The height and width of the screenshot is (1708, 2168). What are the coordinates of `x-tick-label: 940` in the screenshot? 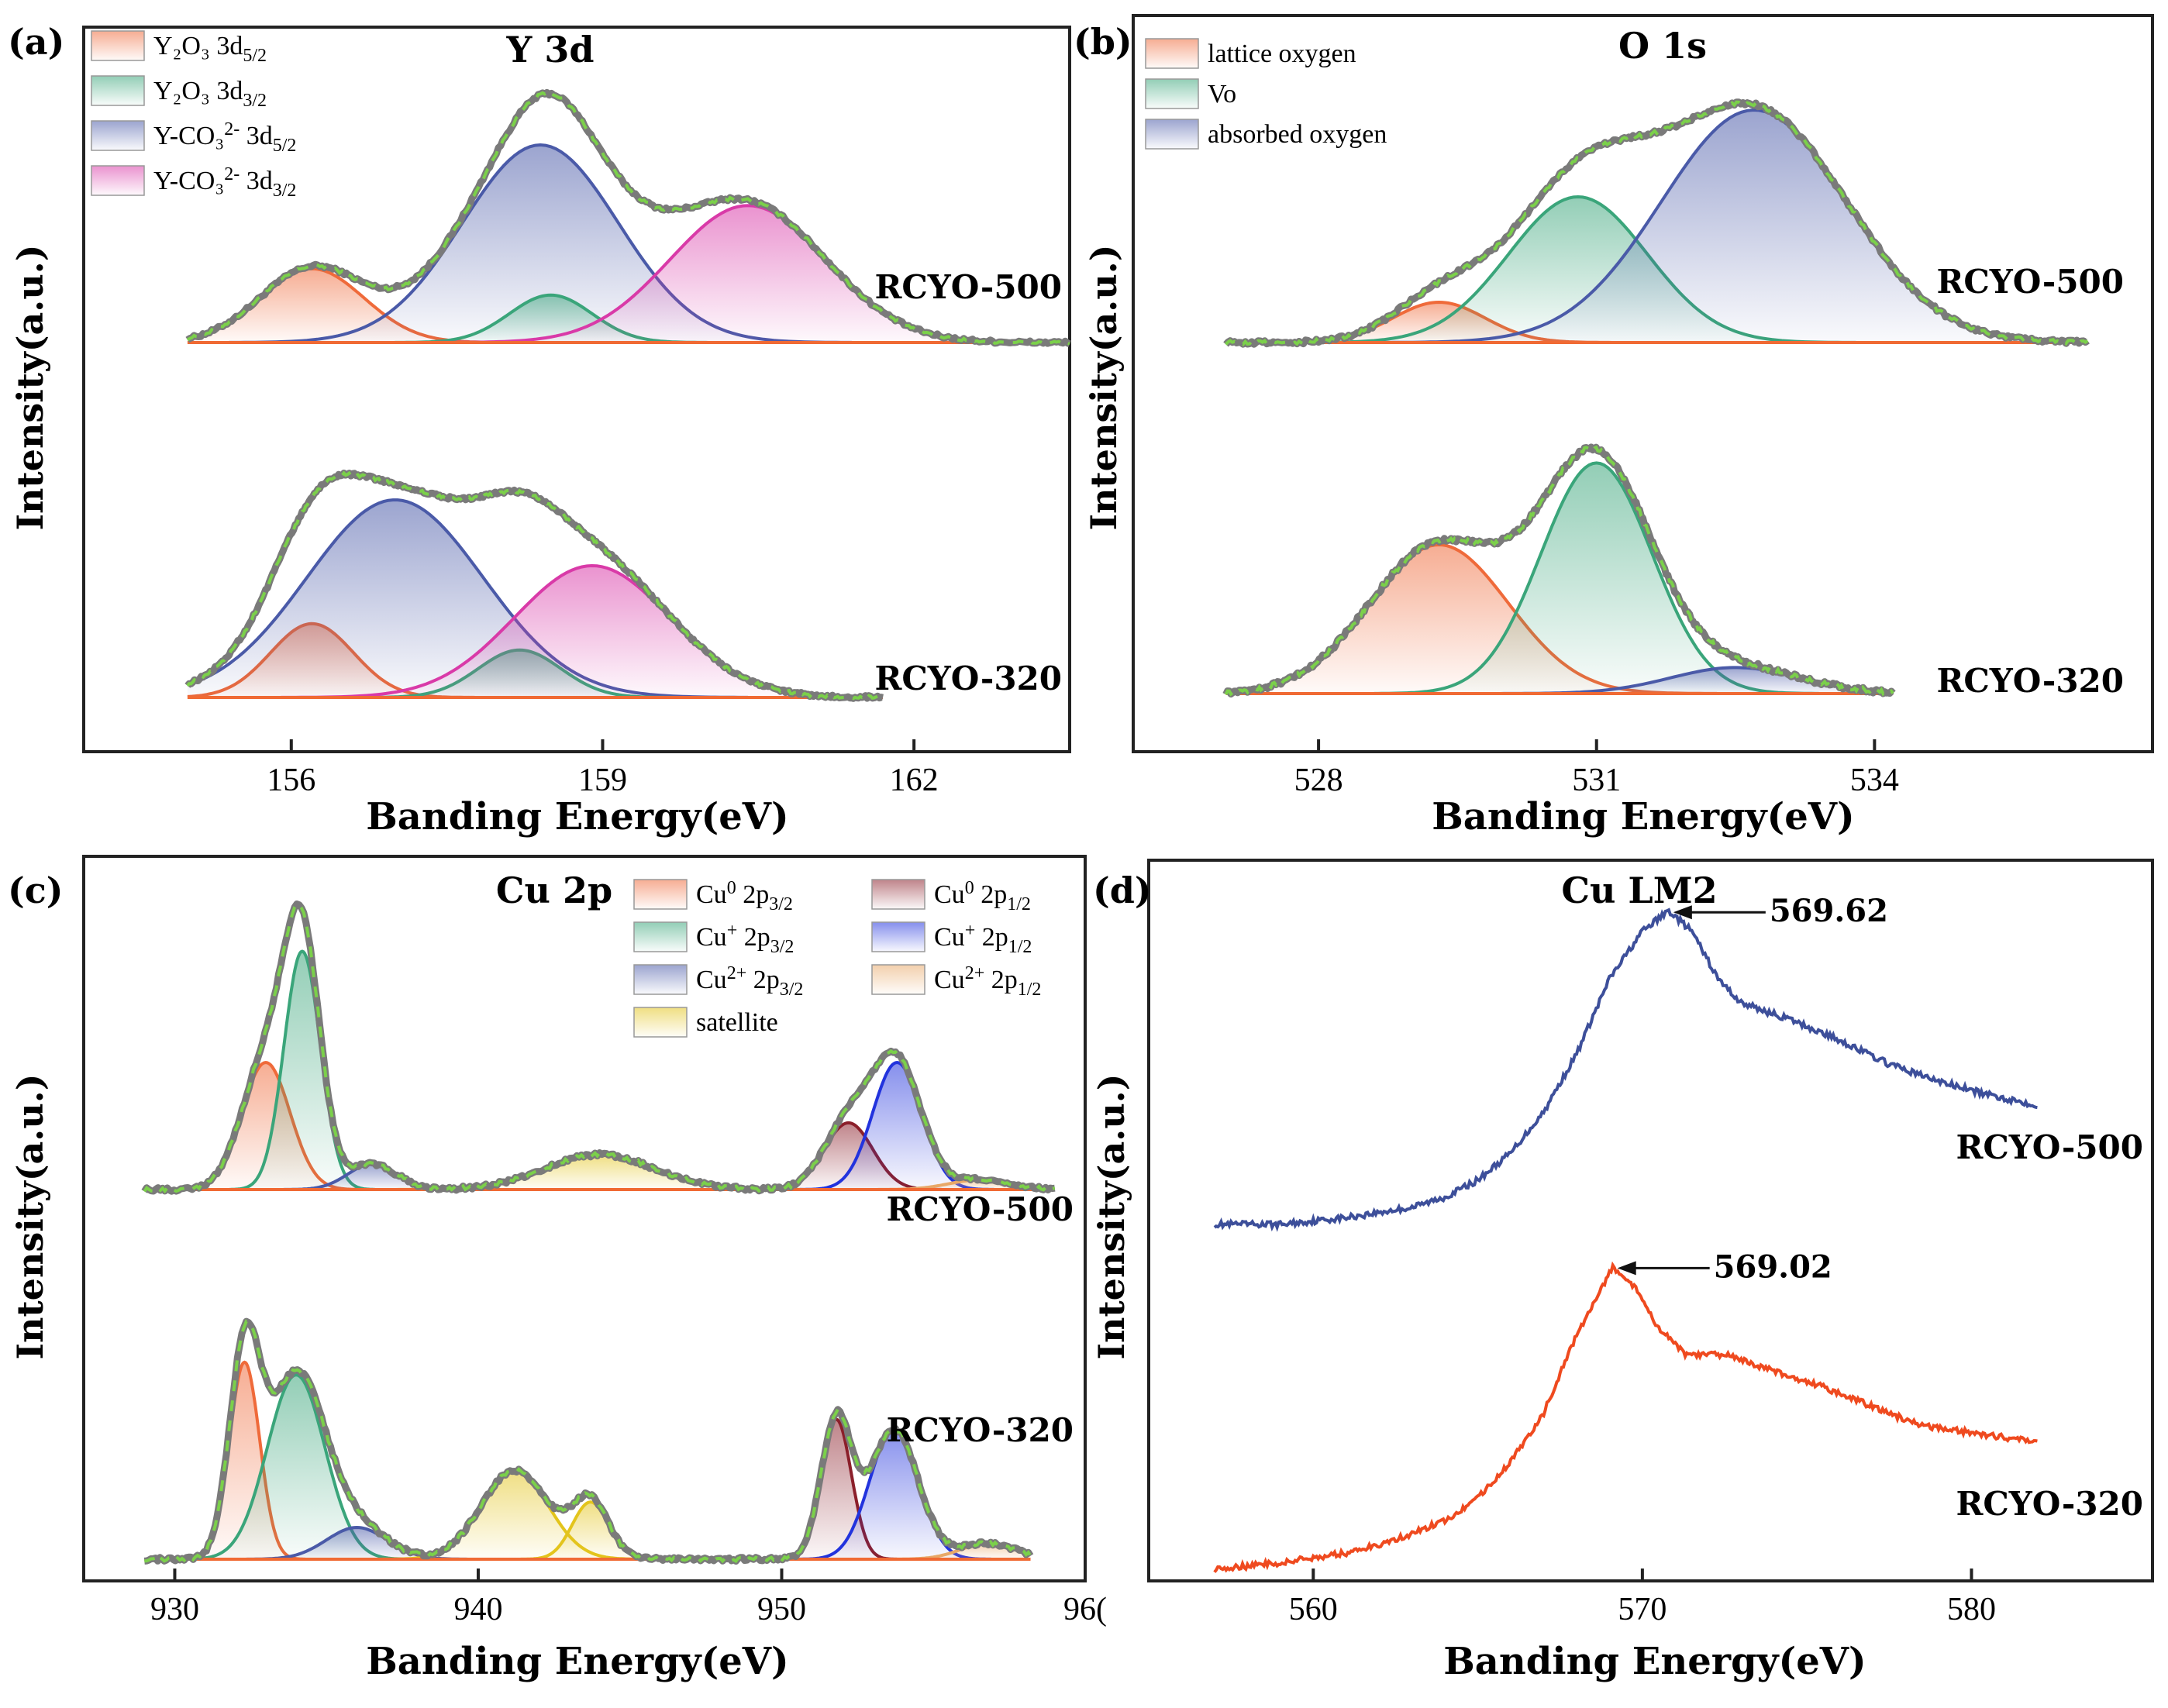 It's located at (478, 1610).